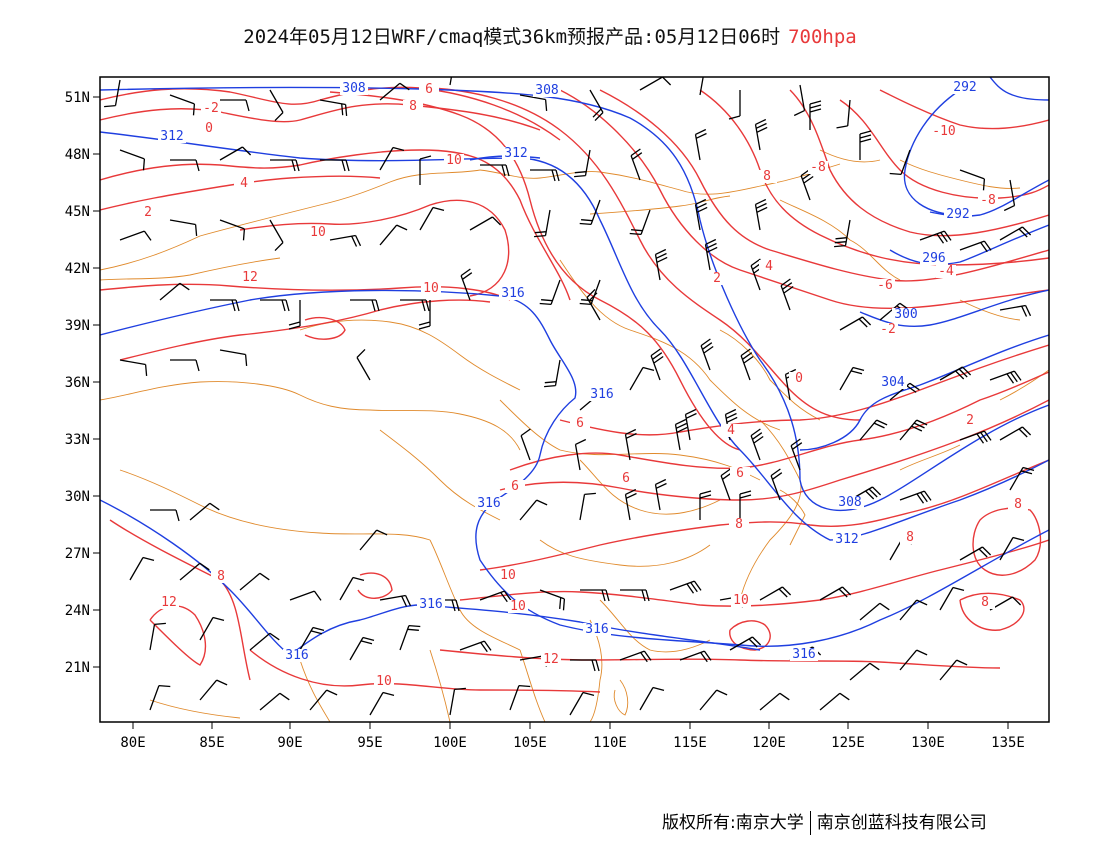 This screenshot has height=850, width=1100. What do you see at coordinates (610, 743) in the screenshot?
I see `lon-tick-label: 110E` at bounding box center [610, 743].